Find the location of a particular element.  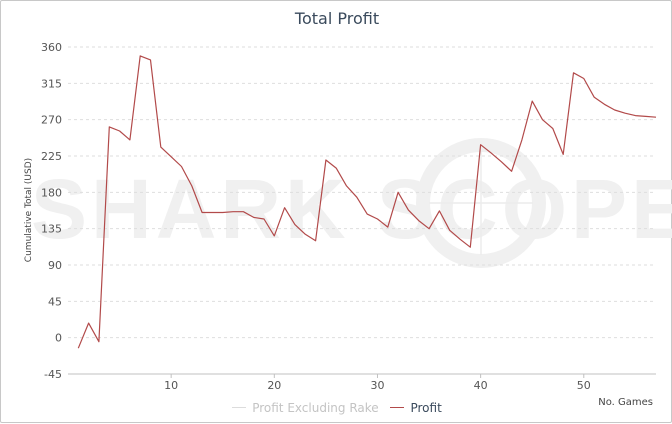

y-axis-label: Cumulative Total (USD) is located at coordinates (29, 210).